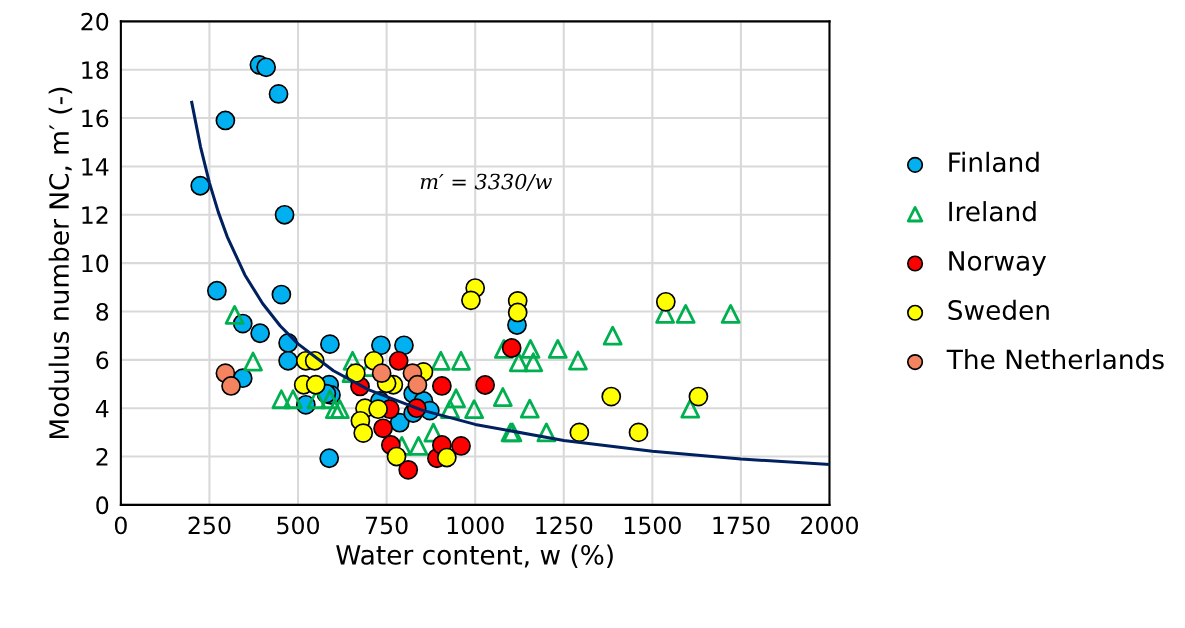 The image size is (1185, 628). Describe the element at coordinates (474, 556) in the screenshot. I see `x-axis-title: Water content, w (%)` at that location.